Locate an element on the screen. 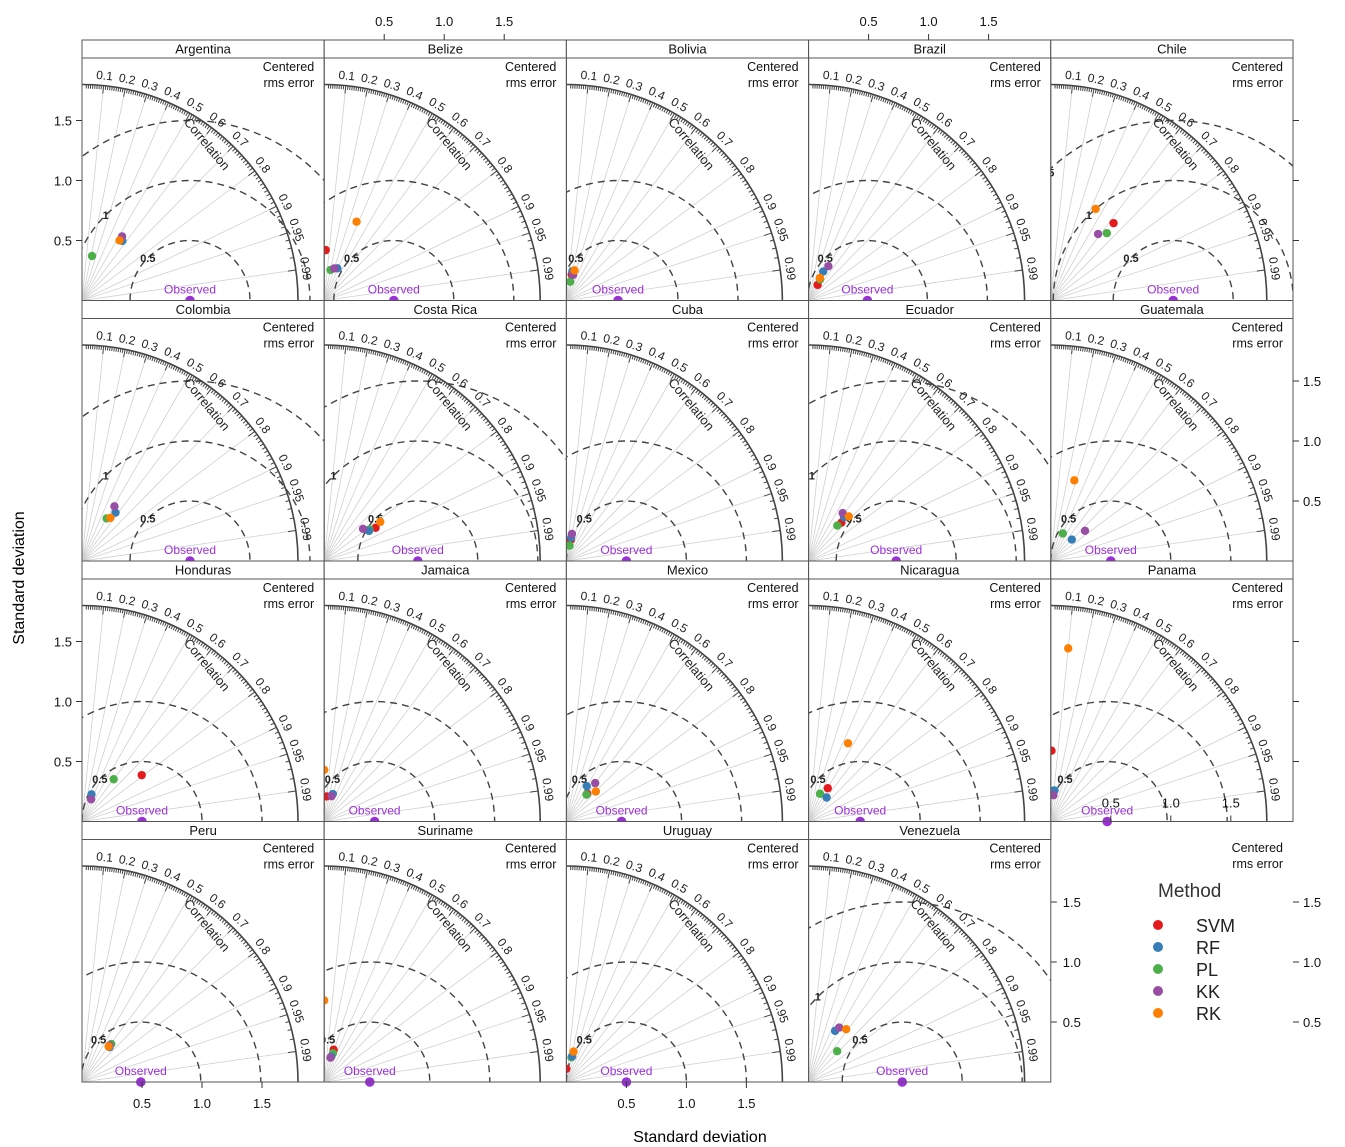  panel-title: Belize is located at coordinates (445, 49).